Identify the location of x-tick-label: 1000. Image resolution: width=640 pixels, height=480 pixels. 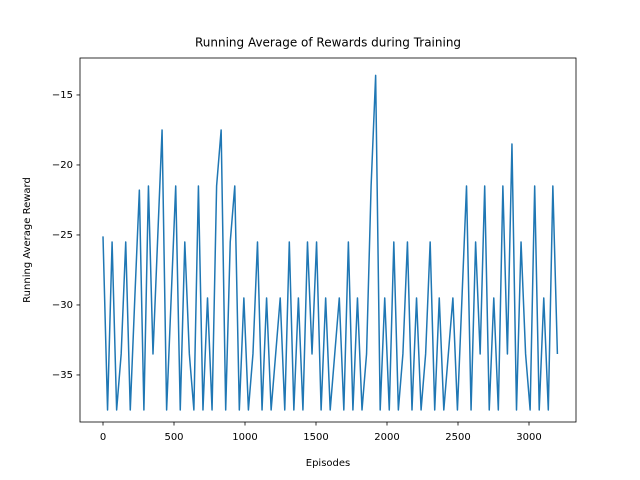
(244, 437).